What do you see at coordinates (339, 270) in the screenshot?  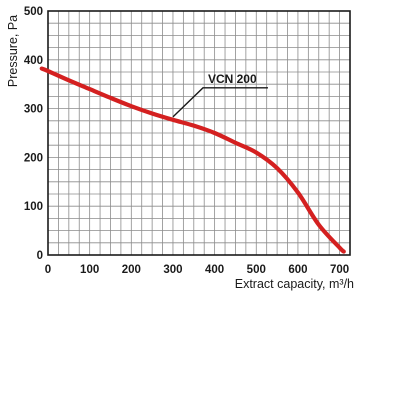 I see `x-tick-label: 700` at bounding box center [339, 270].